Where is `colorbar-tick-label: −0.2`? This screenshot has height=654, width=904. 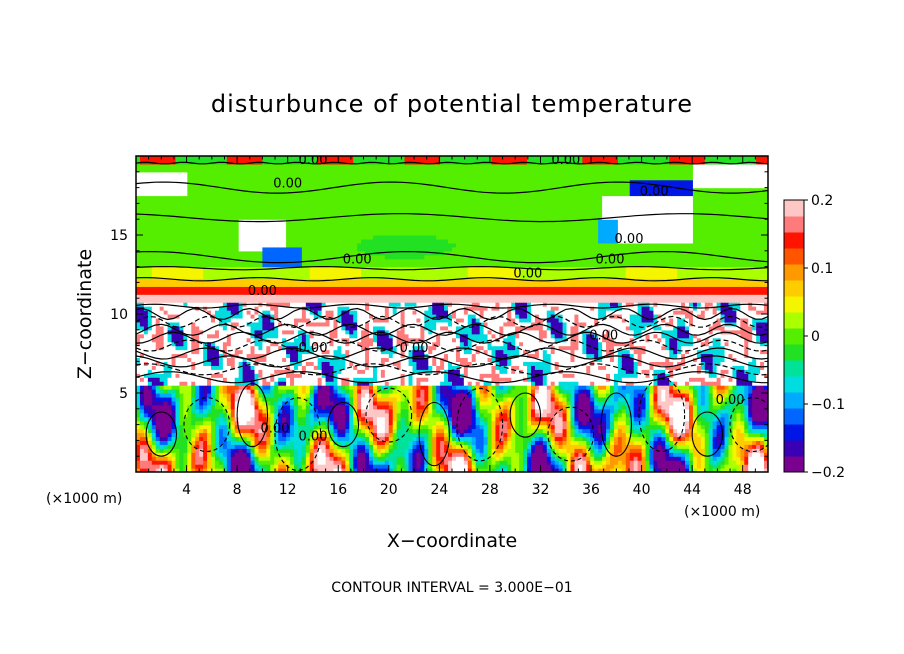 colorbar-tick-label: −0.2 is located at coordinates (828, 473).